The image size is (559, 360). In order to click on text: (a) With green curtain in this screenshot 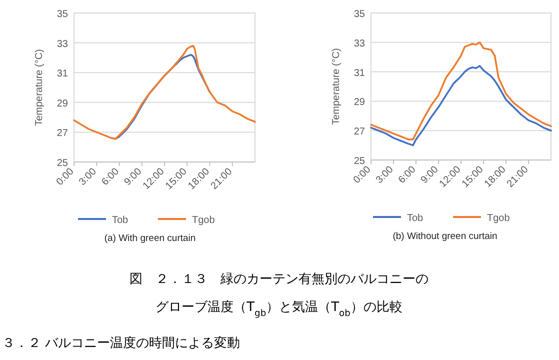, I will do `click(150, 238)`.